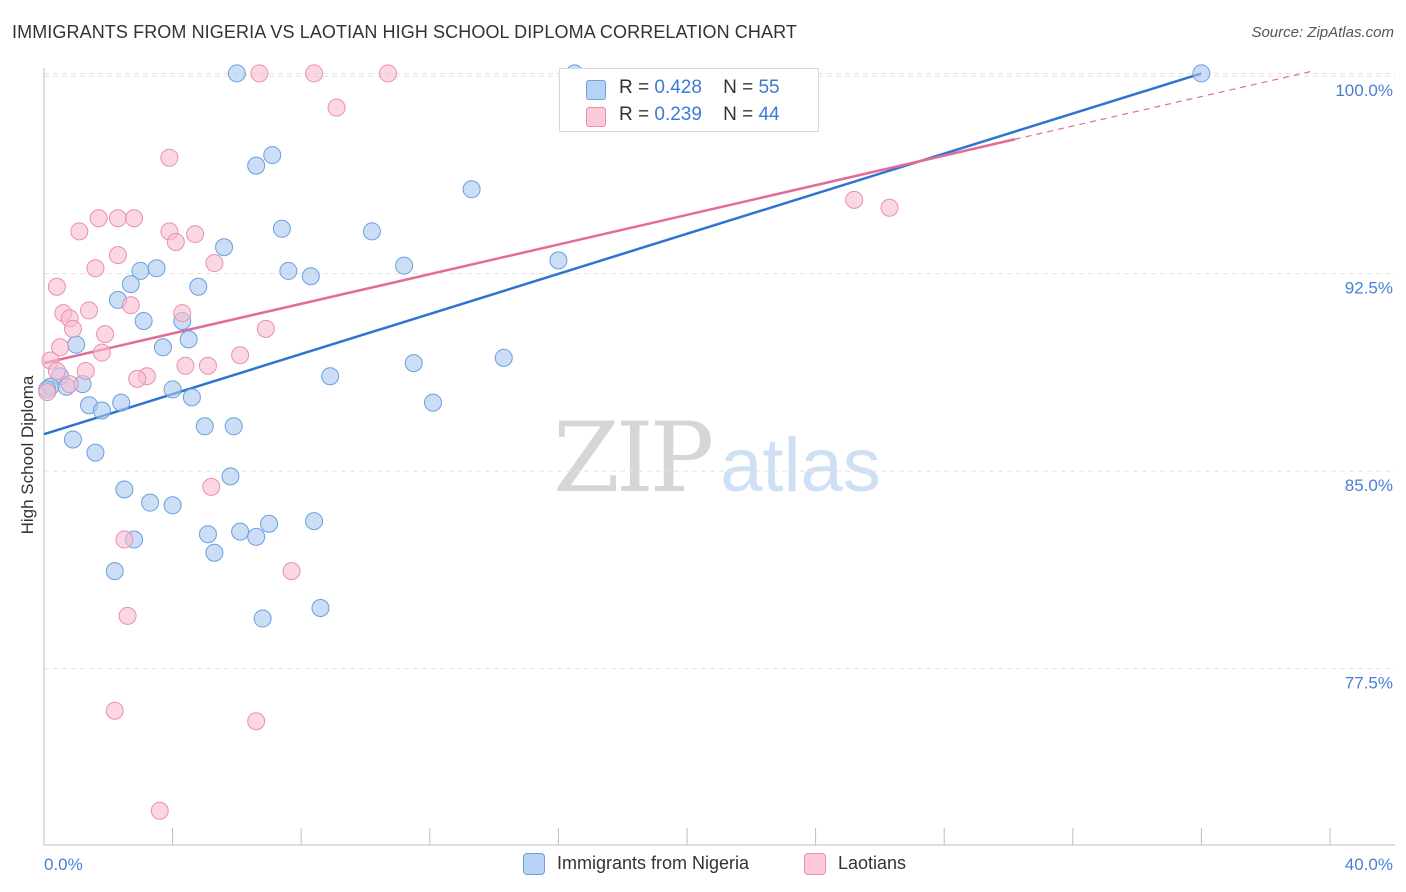 Image resolution: width=1406 pixels, height=892 pixels. I want to click on x-tick-label: 40.0%, so click(1369, 864).